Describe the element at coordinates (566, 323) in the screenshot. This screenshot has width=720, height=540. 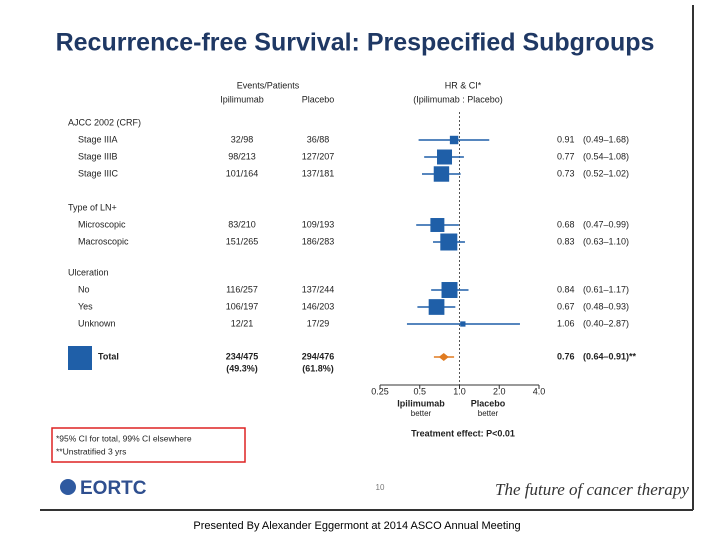
I see `hr-label: 1.06` at that location.